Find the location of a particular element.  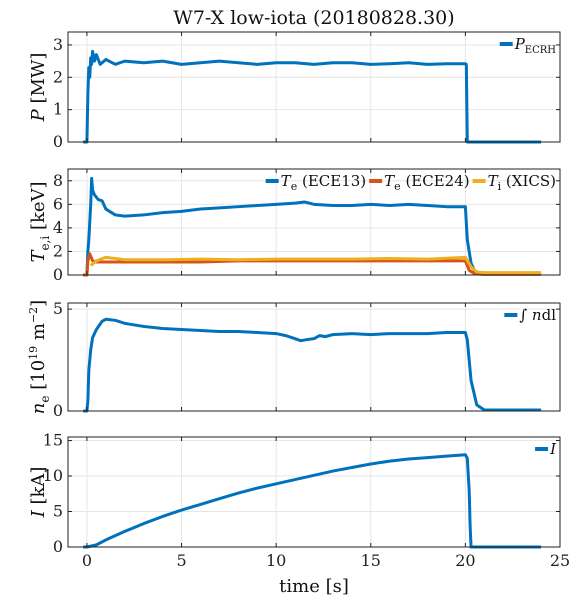

series-line-p-ecrh is located at coordinates (312, 96).